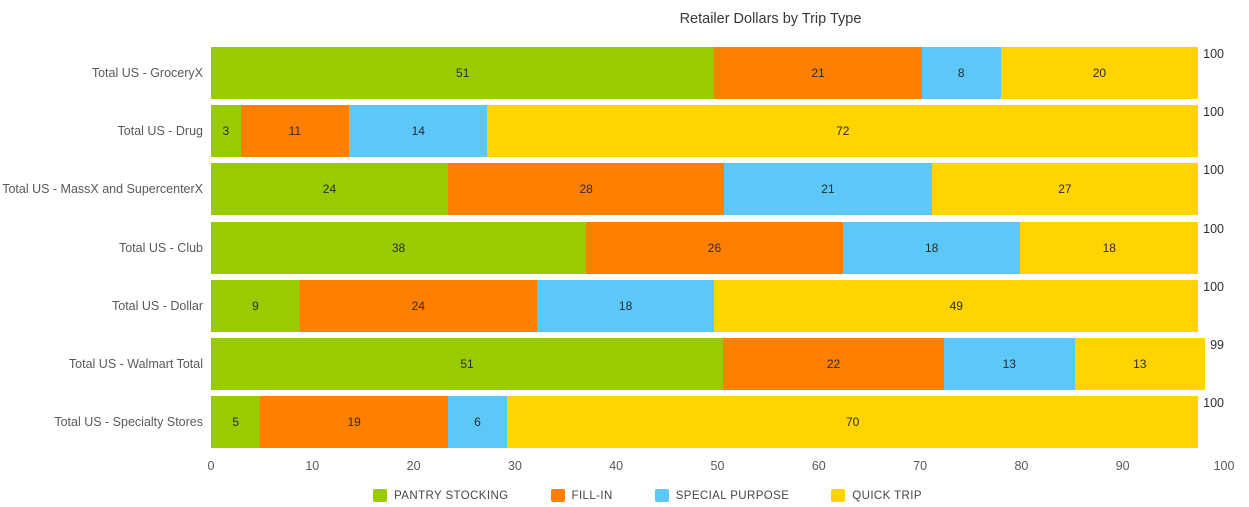  I want to click on bar-segment: 8, so click(961, 73).